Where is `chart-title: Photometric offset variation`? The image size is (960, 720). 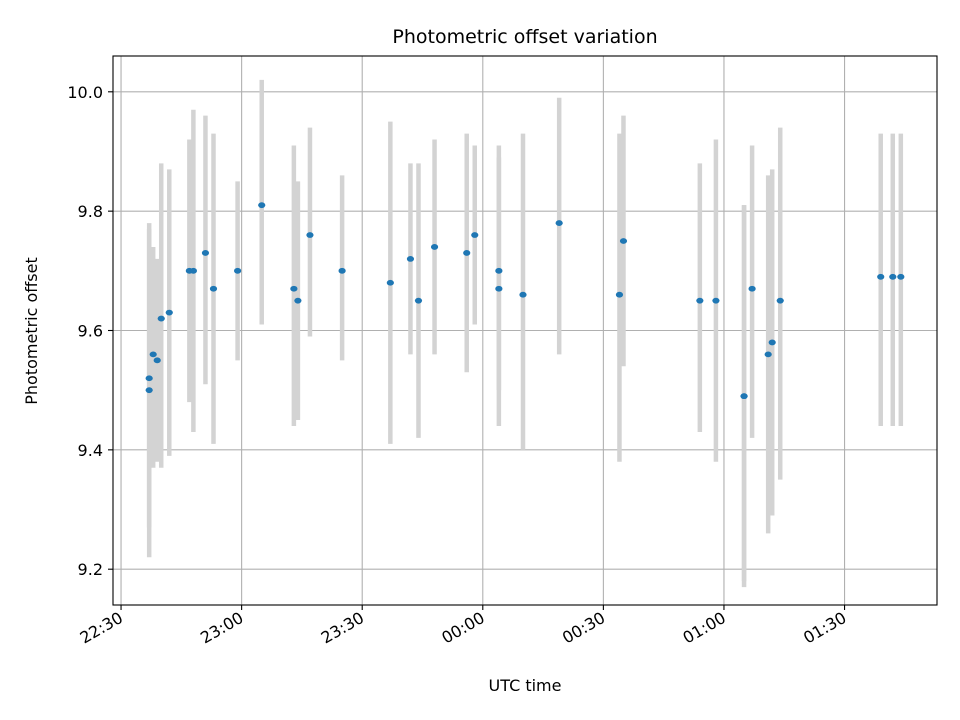 chart-title: Photometric offset variation is located at coordinates (524, 37).